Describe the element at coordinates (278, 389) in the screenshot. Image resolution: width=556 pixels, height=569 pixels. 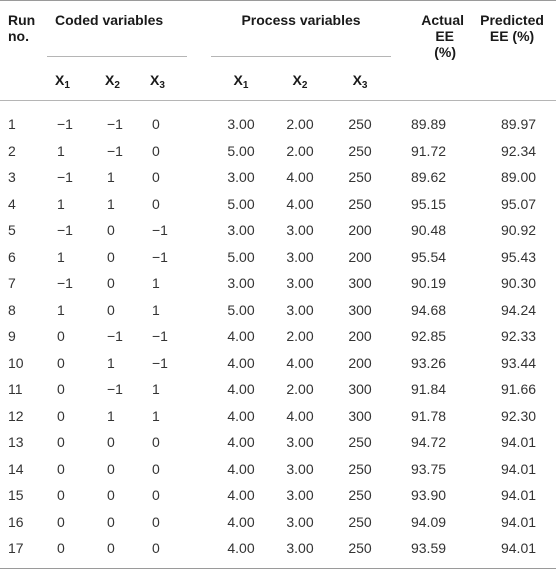
I see `table-row: 11 0 −1 1 4.00 2.00 300 91.84 91.66` at that location.